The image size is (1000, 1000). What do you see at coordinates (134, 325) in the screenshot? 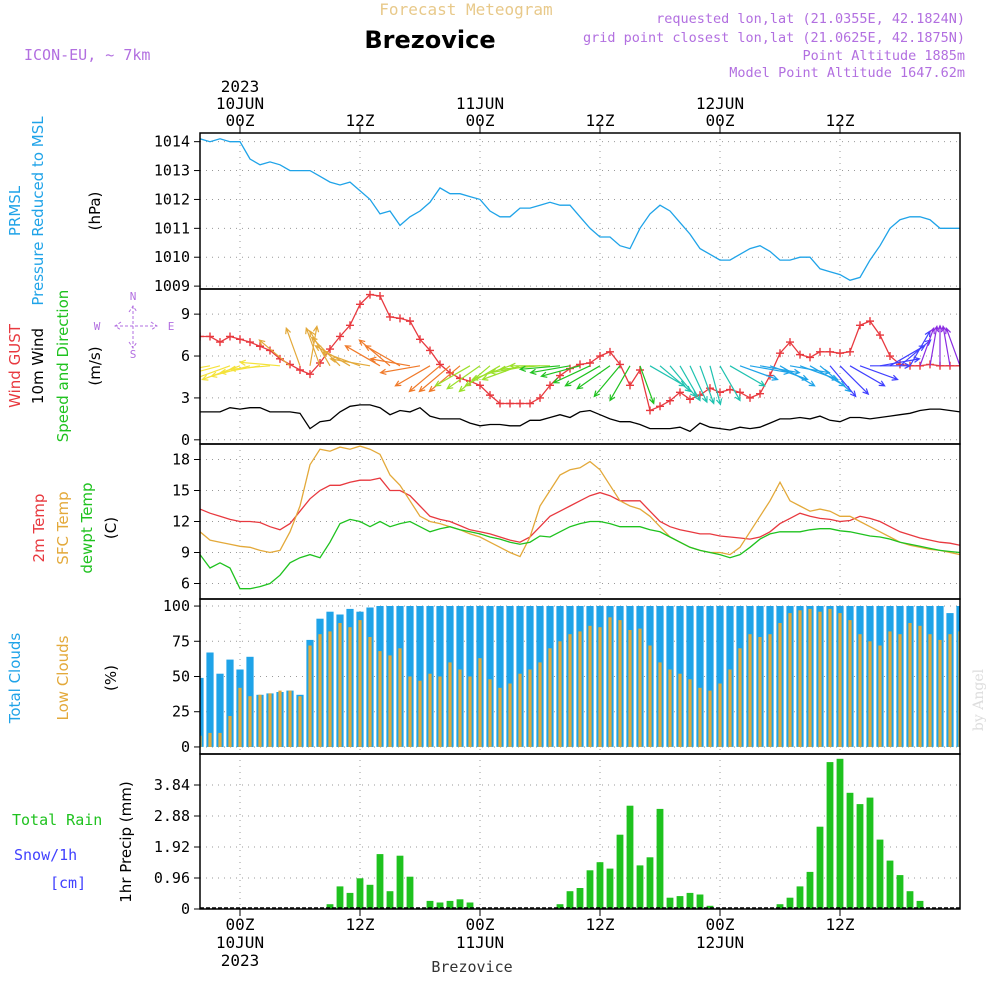
I see `compass-rose: N S E W` at bounding box center [134, 325].